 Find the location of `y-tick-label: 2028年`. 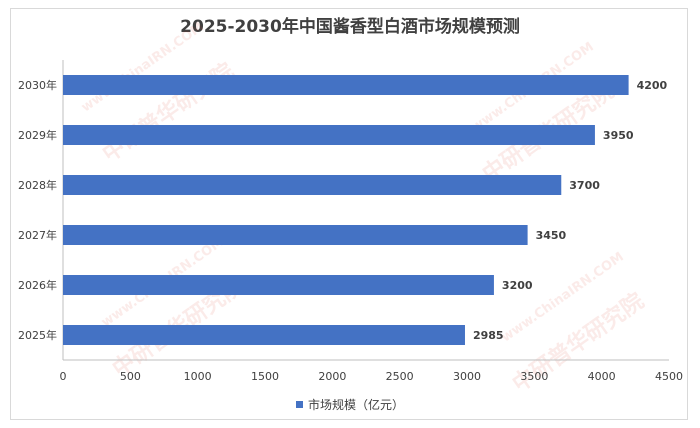

y-tick-label: 2028年 is located at coordinates (37, 185).